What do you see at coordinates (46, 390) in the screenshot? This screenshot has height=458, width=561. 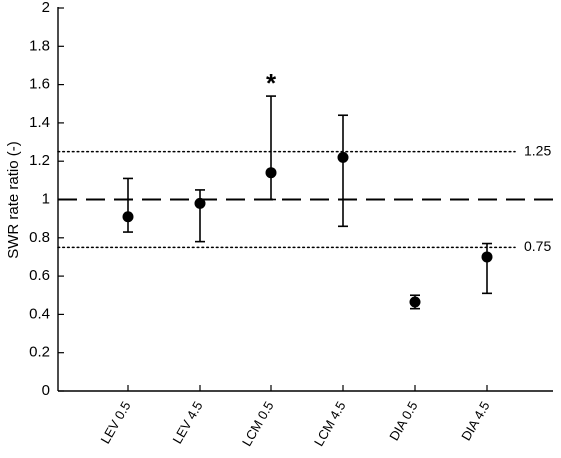 I see `y-tick-label: 0` at bounding box center [46, 390].